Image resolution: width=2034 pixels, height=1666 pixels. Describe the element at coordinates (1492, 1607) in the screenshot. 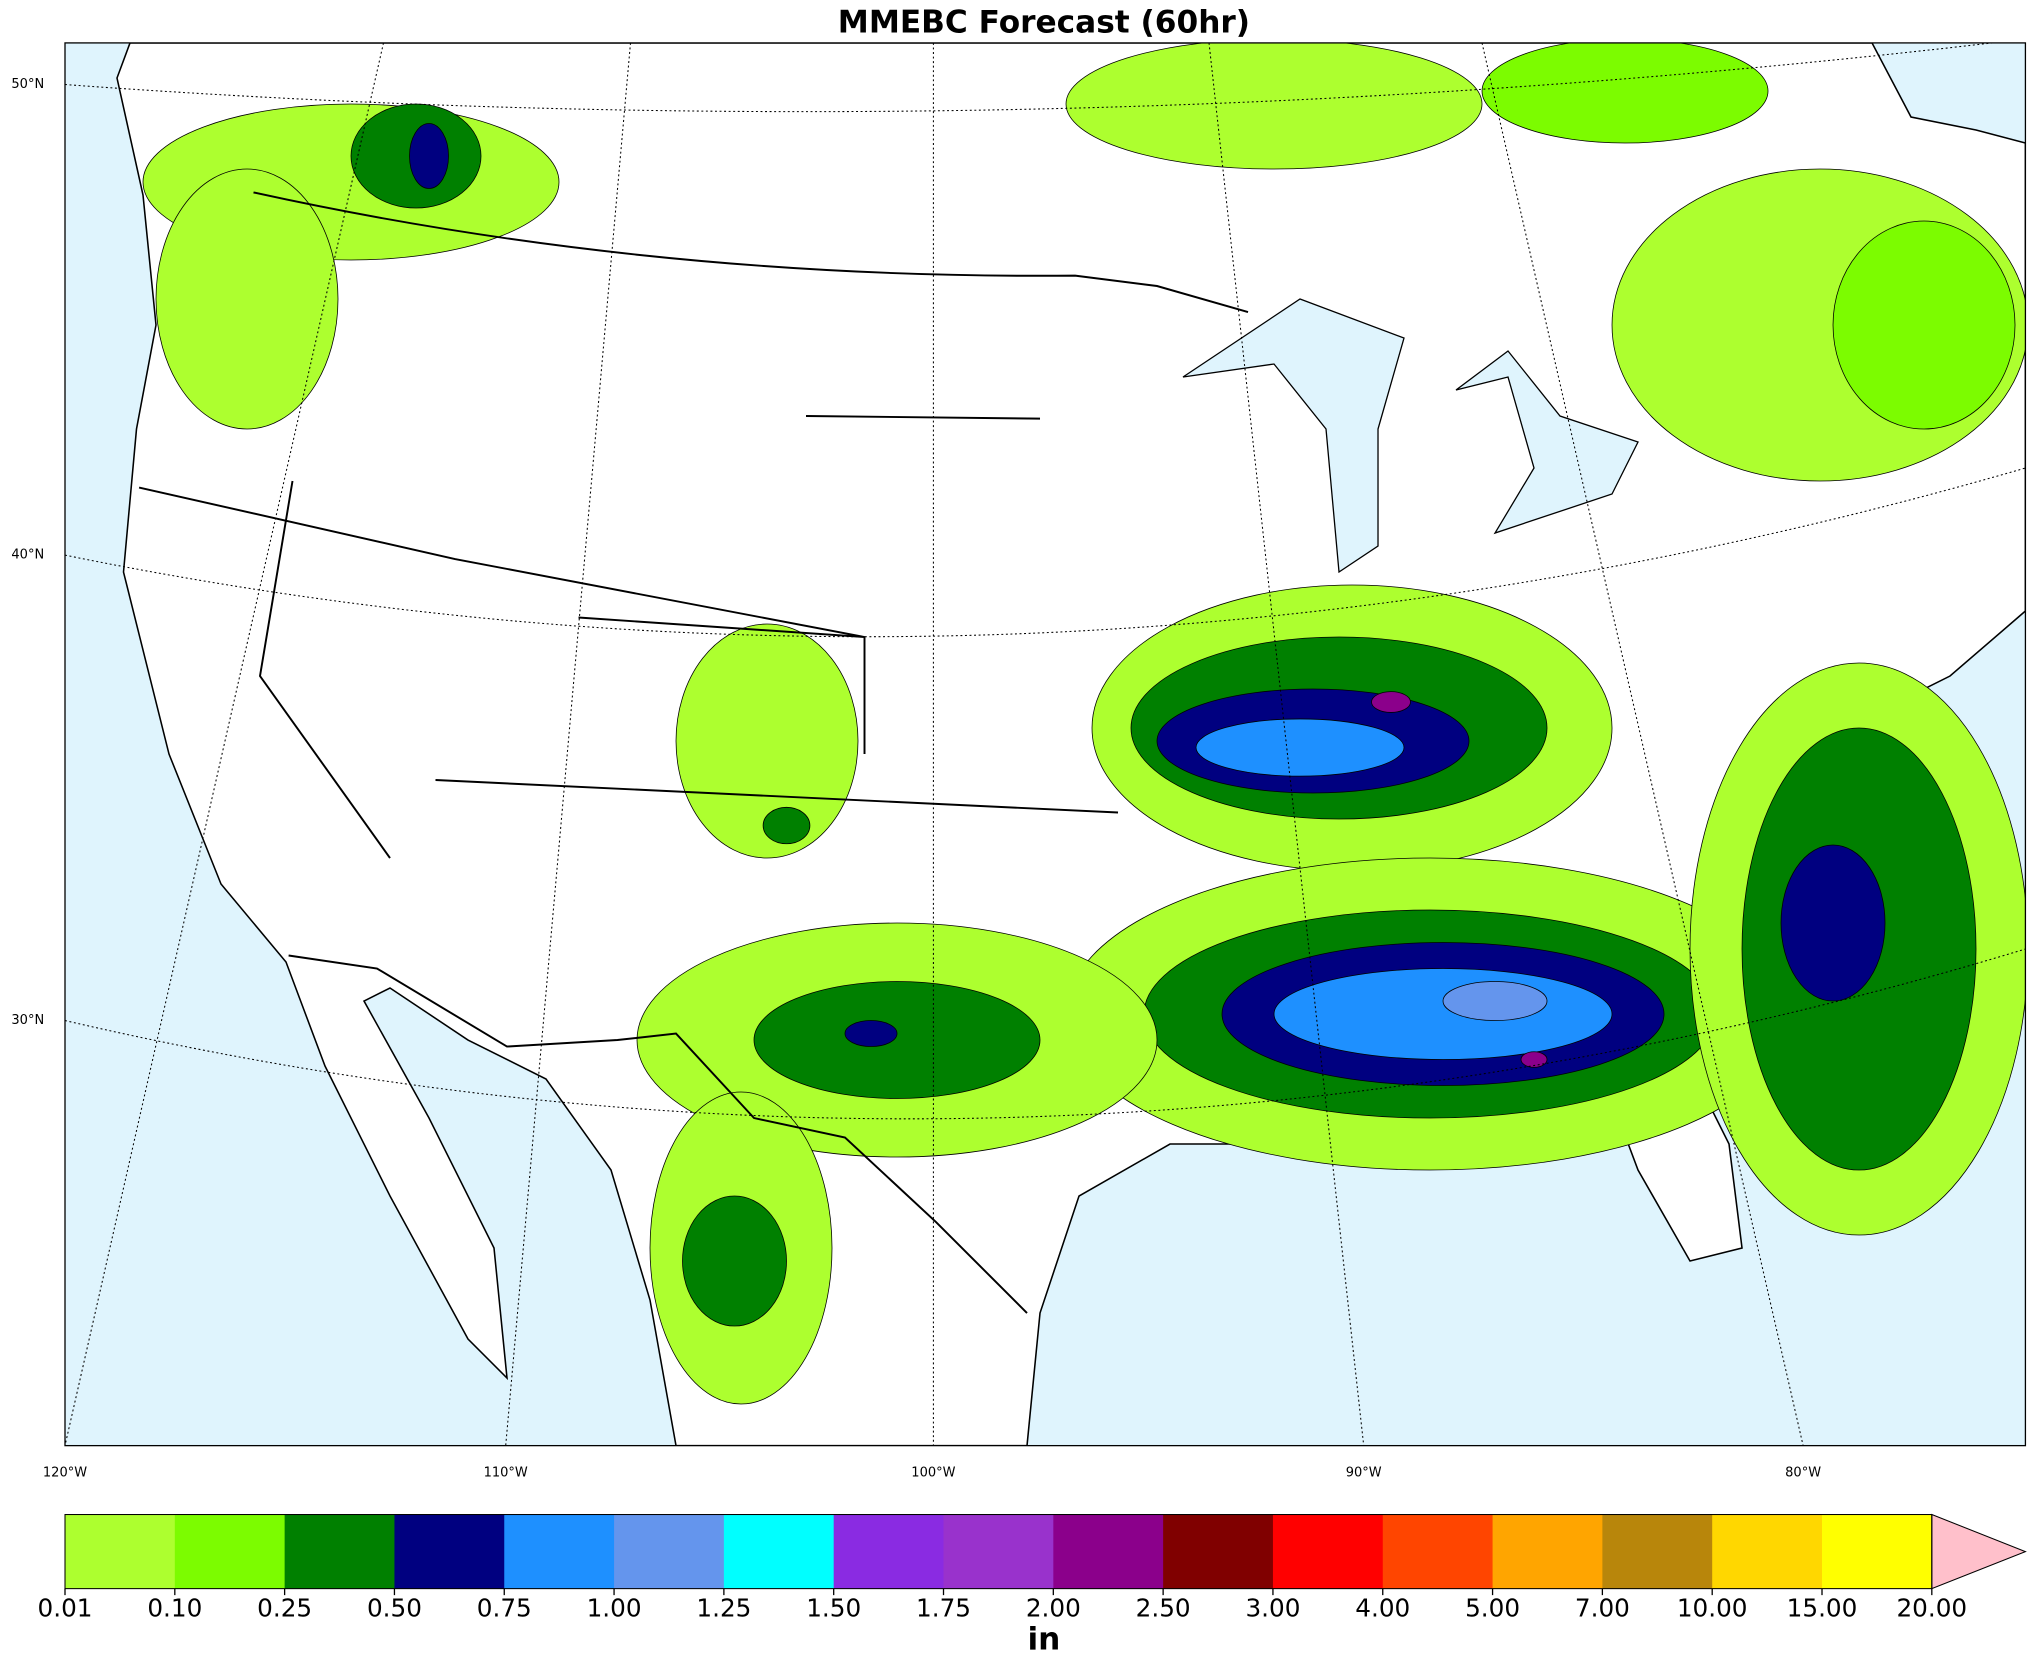

I see `colorbar-tick-label: 5.00` at that location.